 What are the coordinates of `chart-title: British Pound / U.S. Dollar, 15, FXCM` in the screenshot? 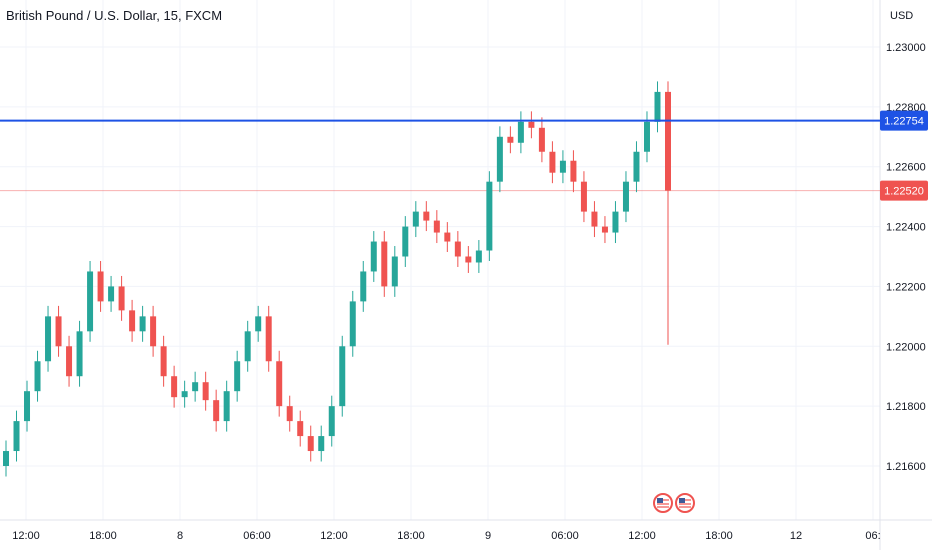 It's located at (114, 15).